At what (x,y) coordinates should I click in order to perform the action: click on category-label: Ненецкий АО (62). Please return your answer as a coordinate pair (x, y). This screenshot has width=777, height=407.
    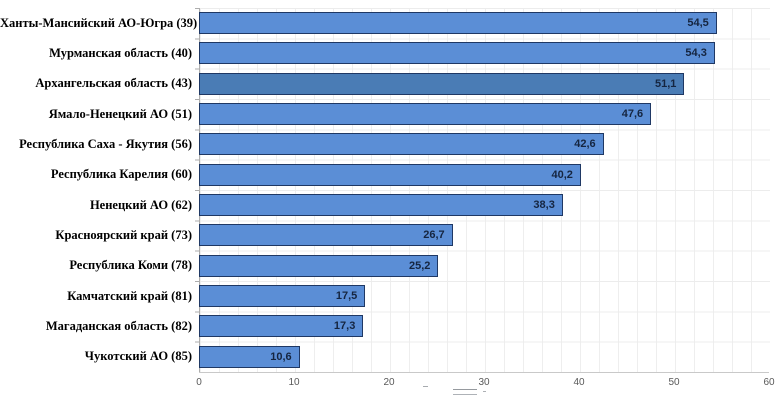
    Looking at the image, I should click on (140, 204).